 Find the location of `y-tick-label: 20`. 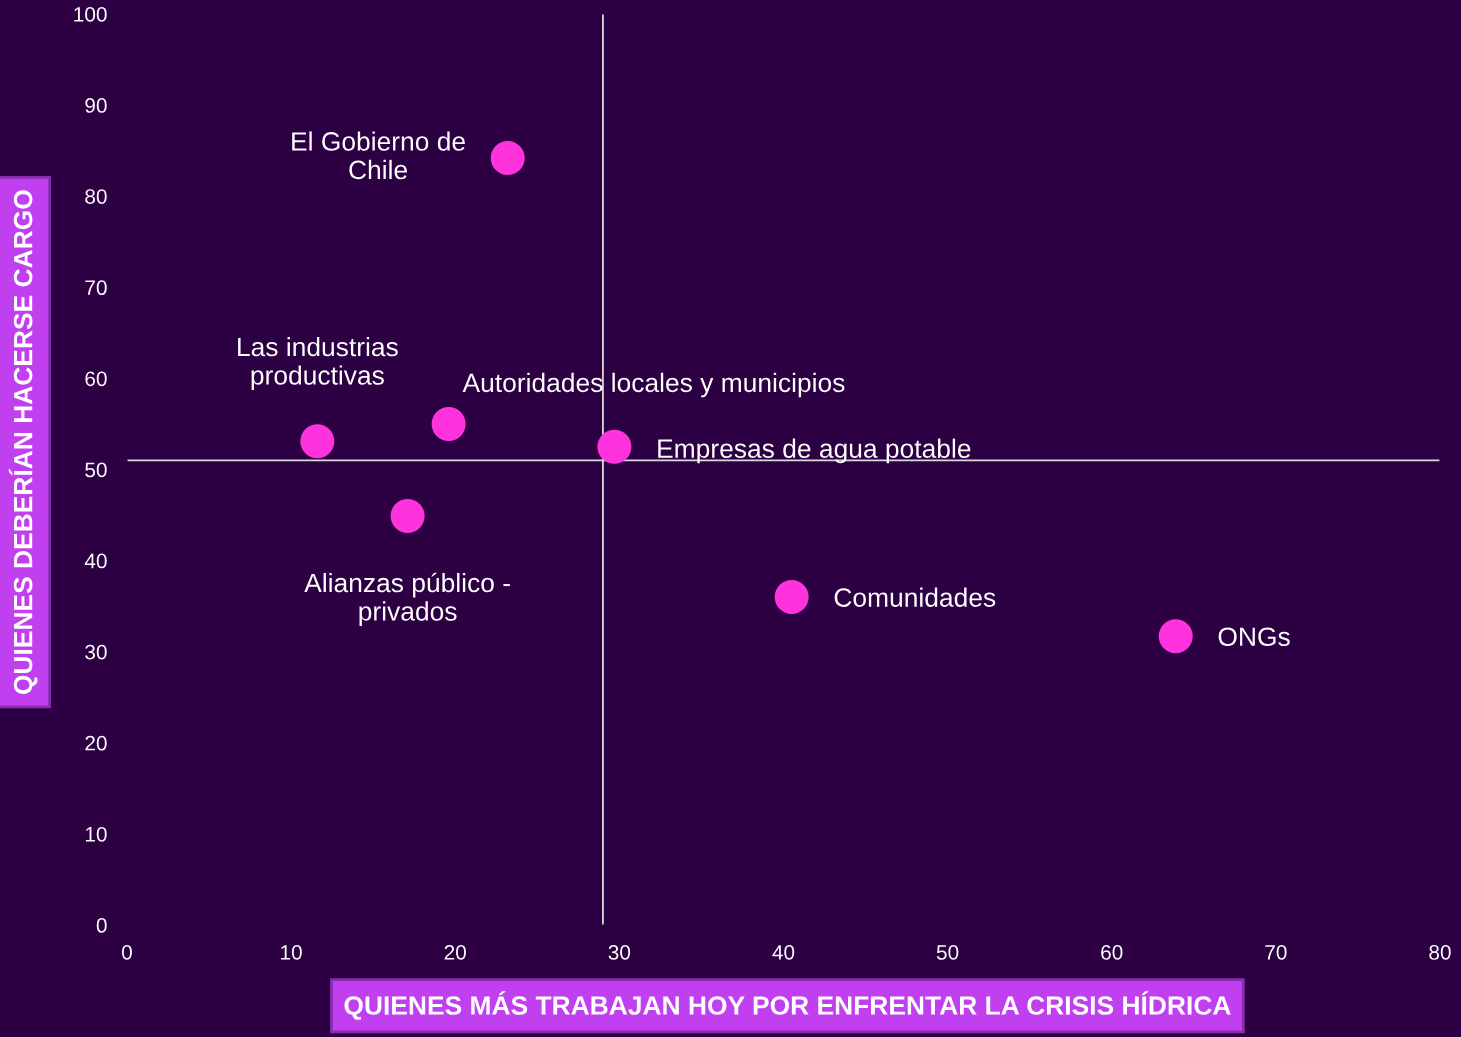

y-tick-label: 20 is located at coordinates (96, 743).